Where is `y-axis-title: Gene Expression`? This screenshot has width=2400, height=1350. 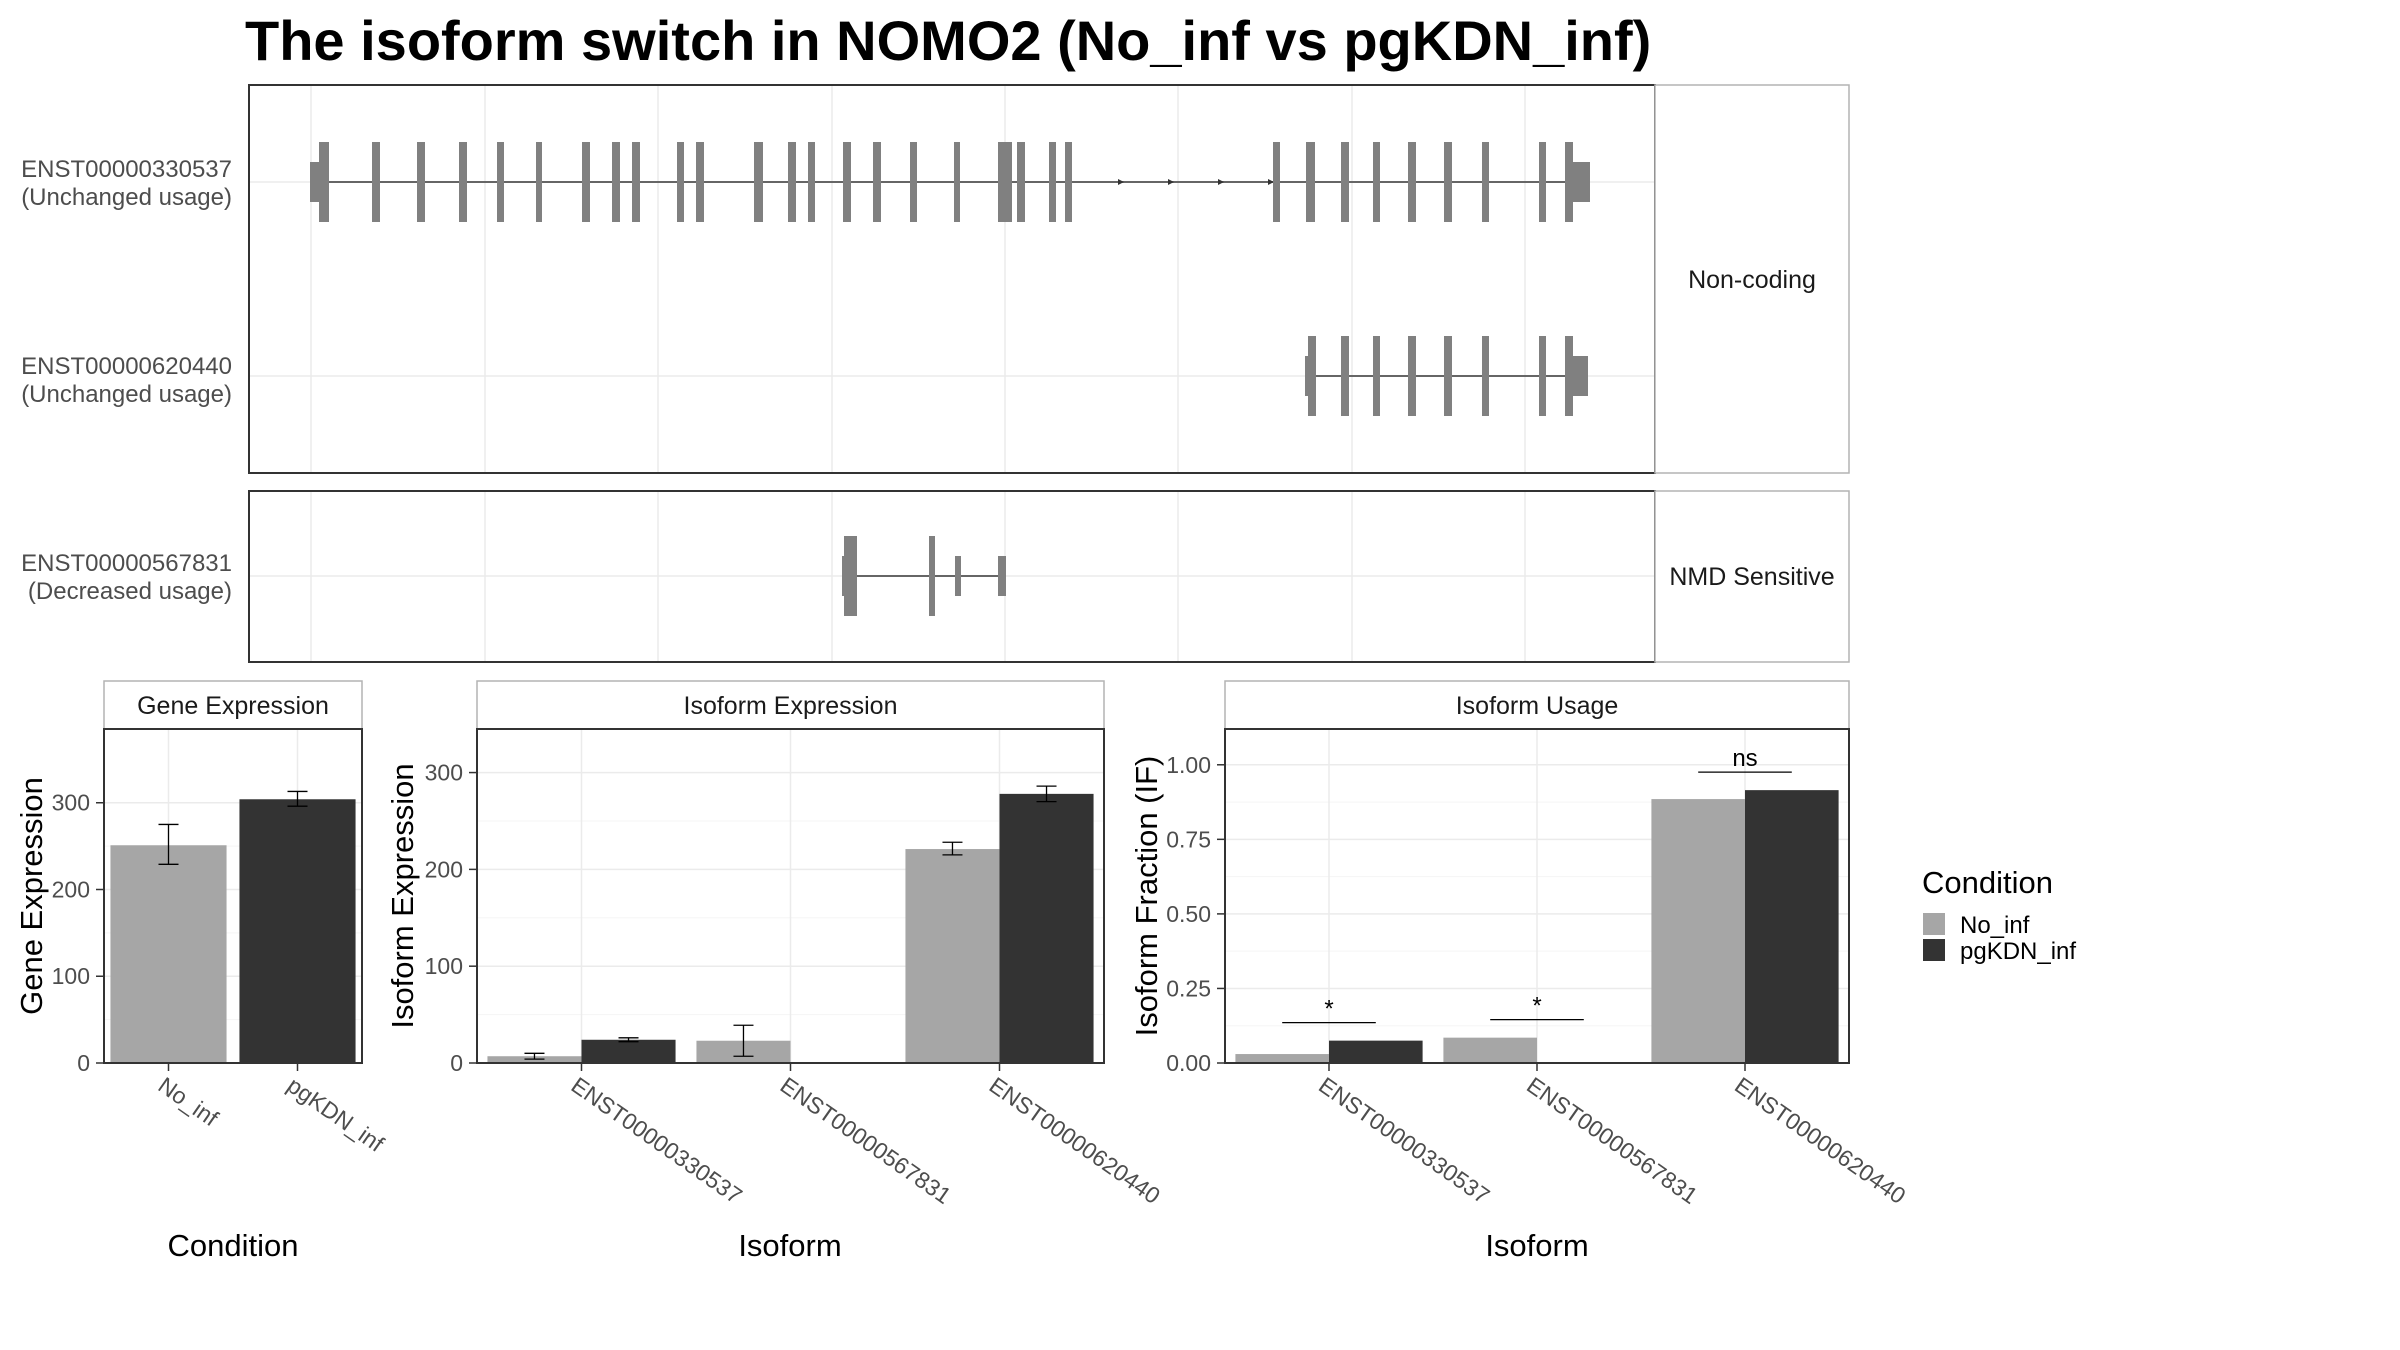
y-axis-title: Gene Expression is located at coordinates (31, 896).